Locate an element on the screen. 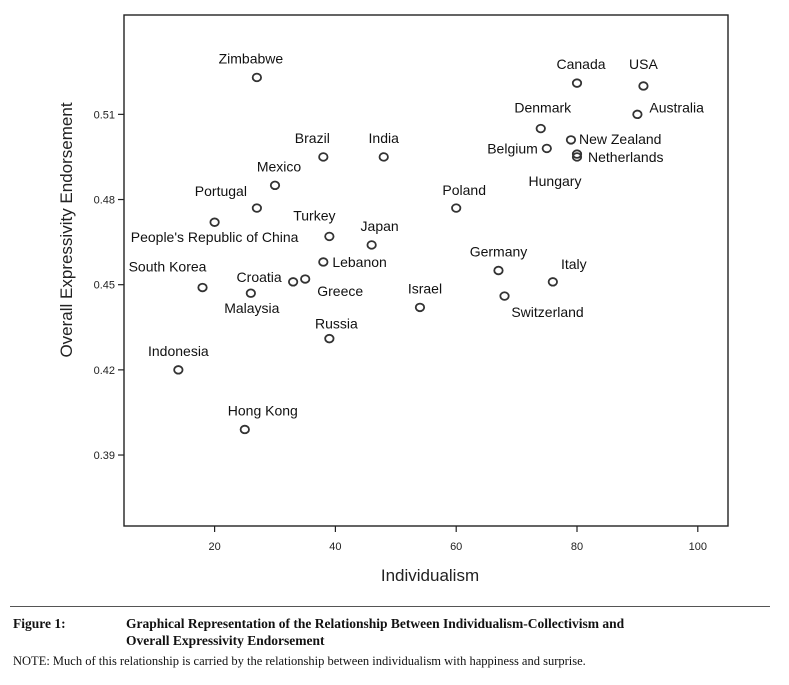 Image resolution: width=789 pixels, height=685 pixels. point-label: Israel is located at coordinates (425, 288).